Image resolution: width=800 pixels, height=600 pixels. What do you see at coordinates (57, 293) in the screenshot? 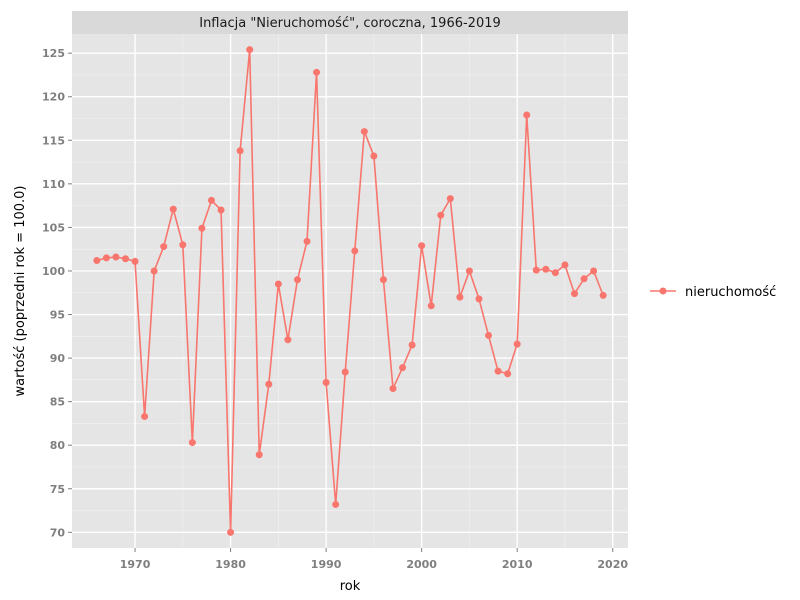
I see `y-axis-ticks: 70 75 80 85 90 95 100 105 110 115 120 125` at bounding box center [57, 293].